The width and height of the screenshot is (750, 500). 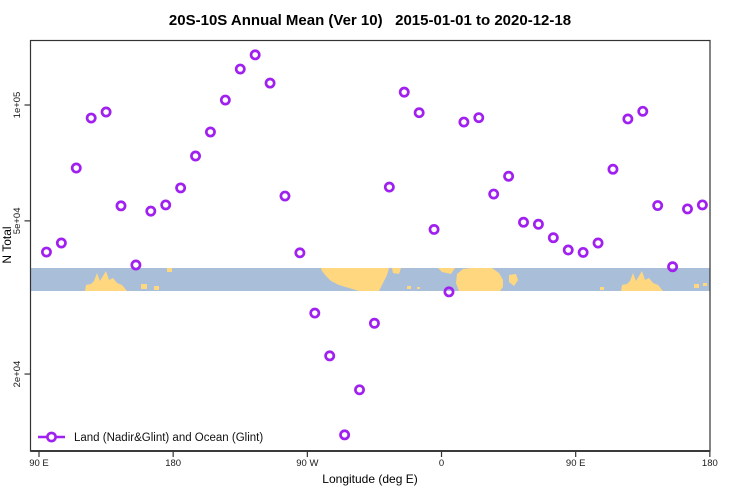 I want to click on y-axis-ticks: 1e+05 5e+04 2e+04, so click(x=21, y=240).